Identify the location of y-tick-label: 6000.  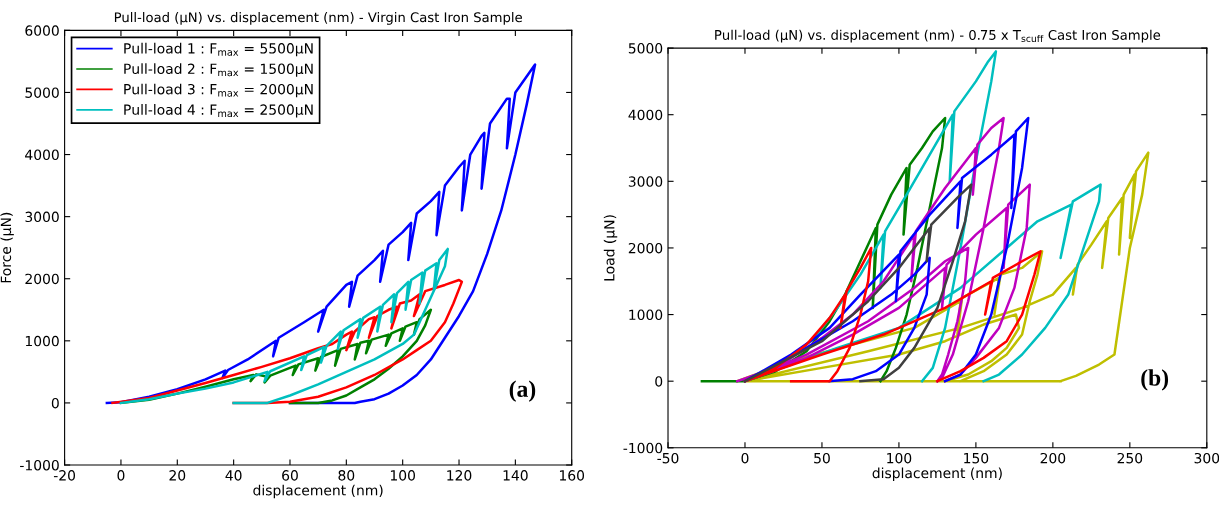
(42, 30).